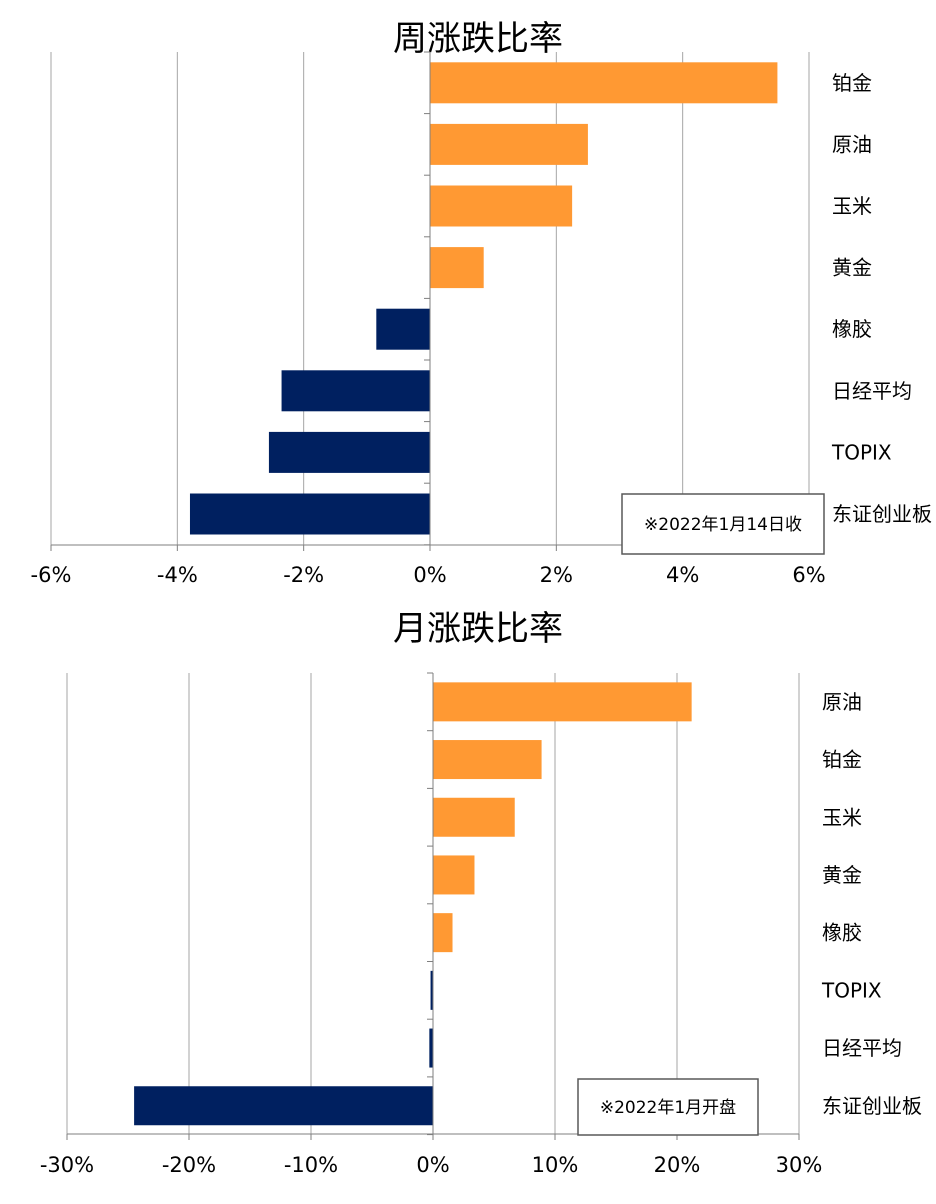  I want to click on note-text: ※2022年1月14日收, so click(723, 525).